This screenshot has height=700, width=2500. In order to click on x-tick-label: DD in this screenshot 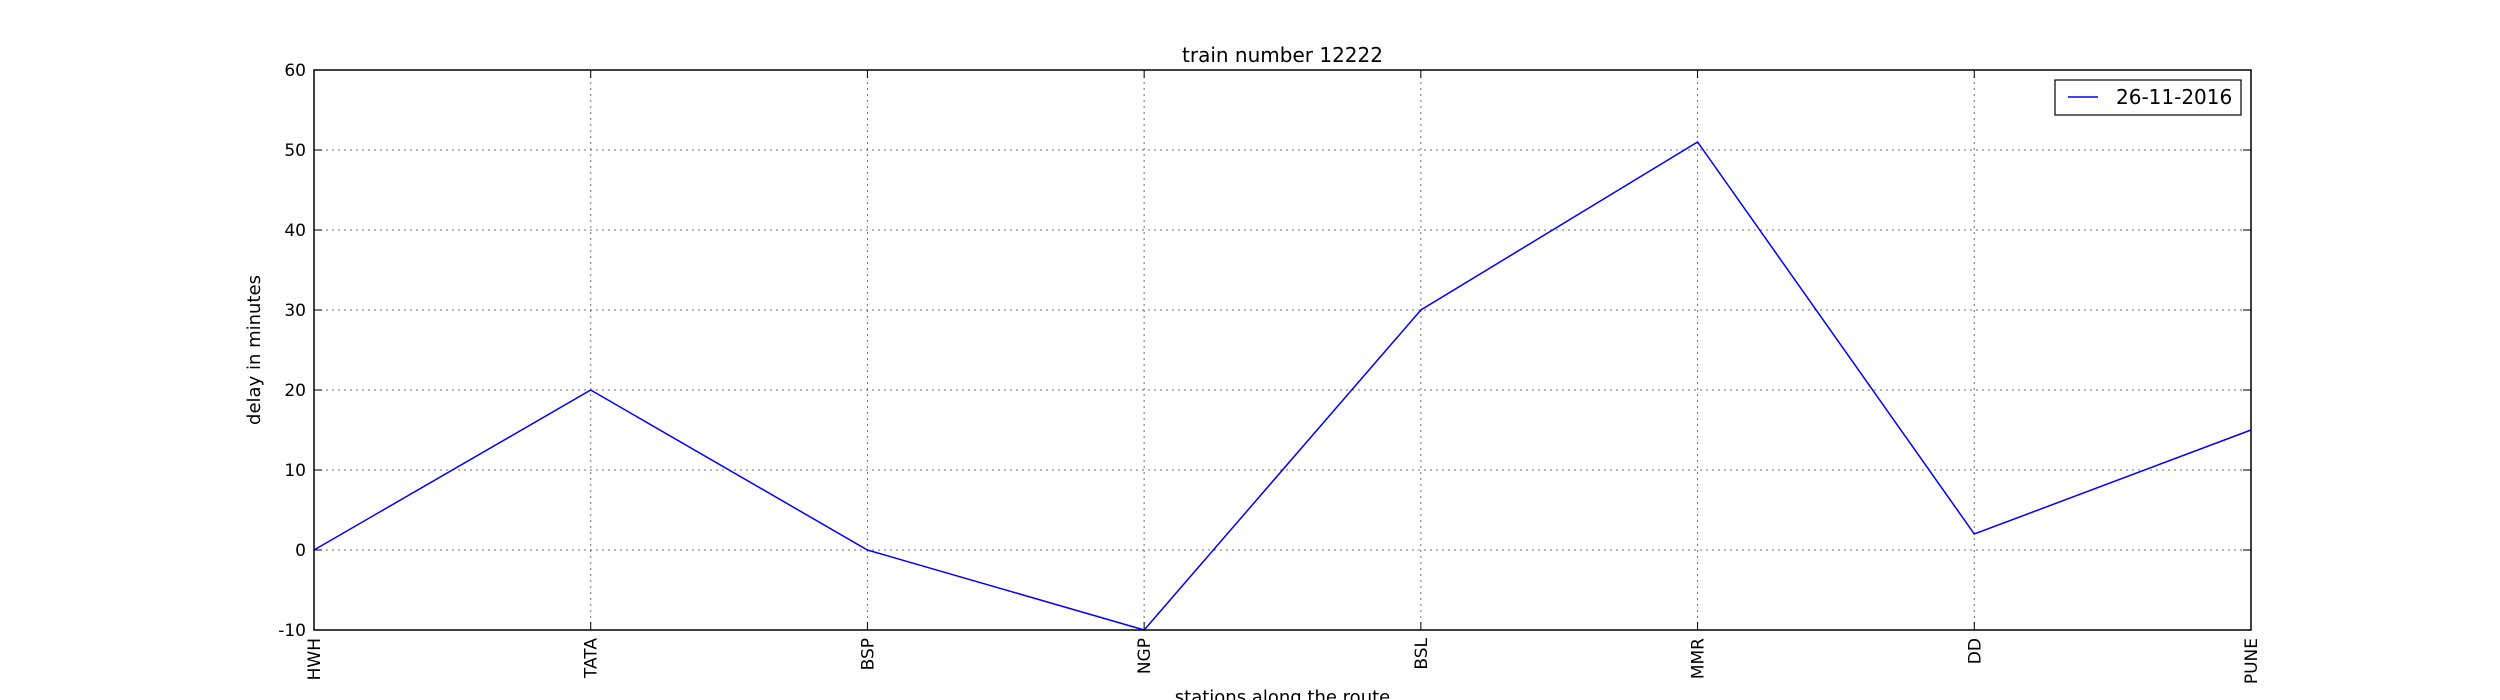, I will do `click(1975, 651)`.